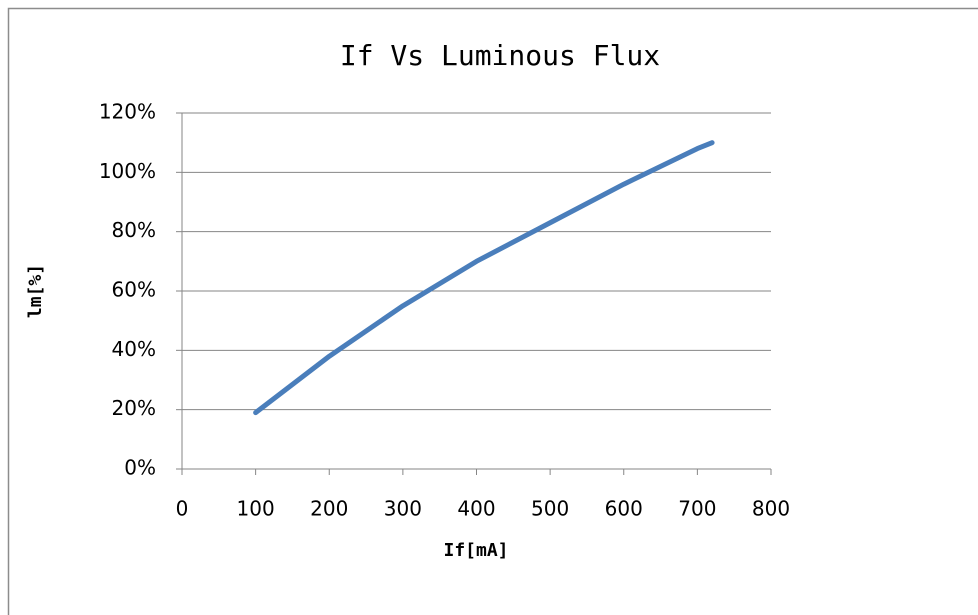 The width and height of the screenshot is (978, 615). What do you see at coordinates (329, 509) in the screenshot?
I see `x-tick-label: 200` at bounding box center [329, 509].